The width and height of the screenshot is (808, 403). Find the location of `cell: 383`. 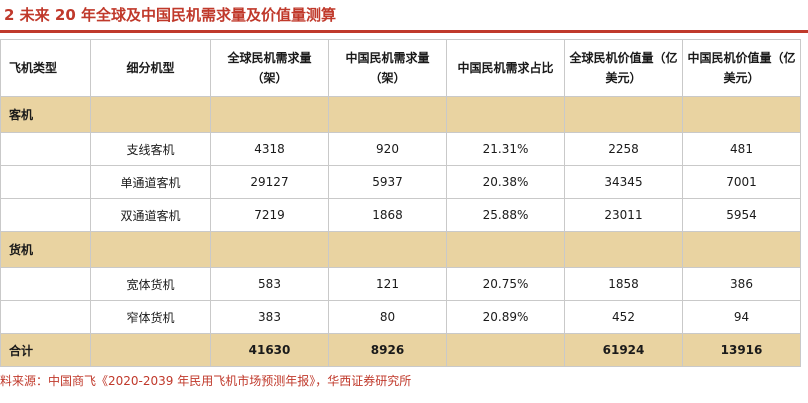

cell: 383 is located at coordinates (269, 317).